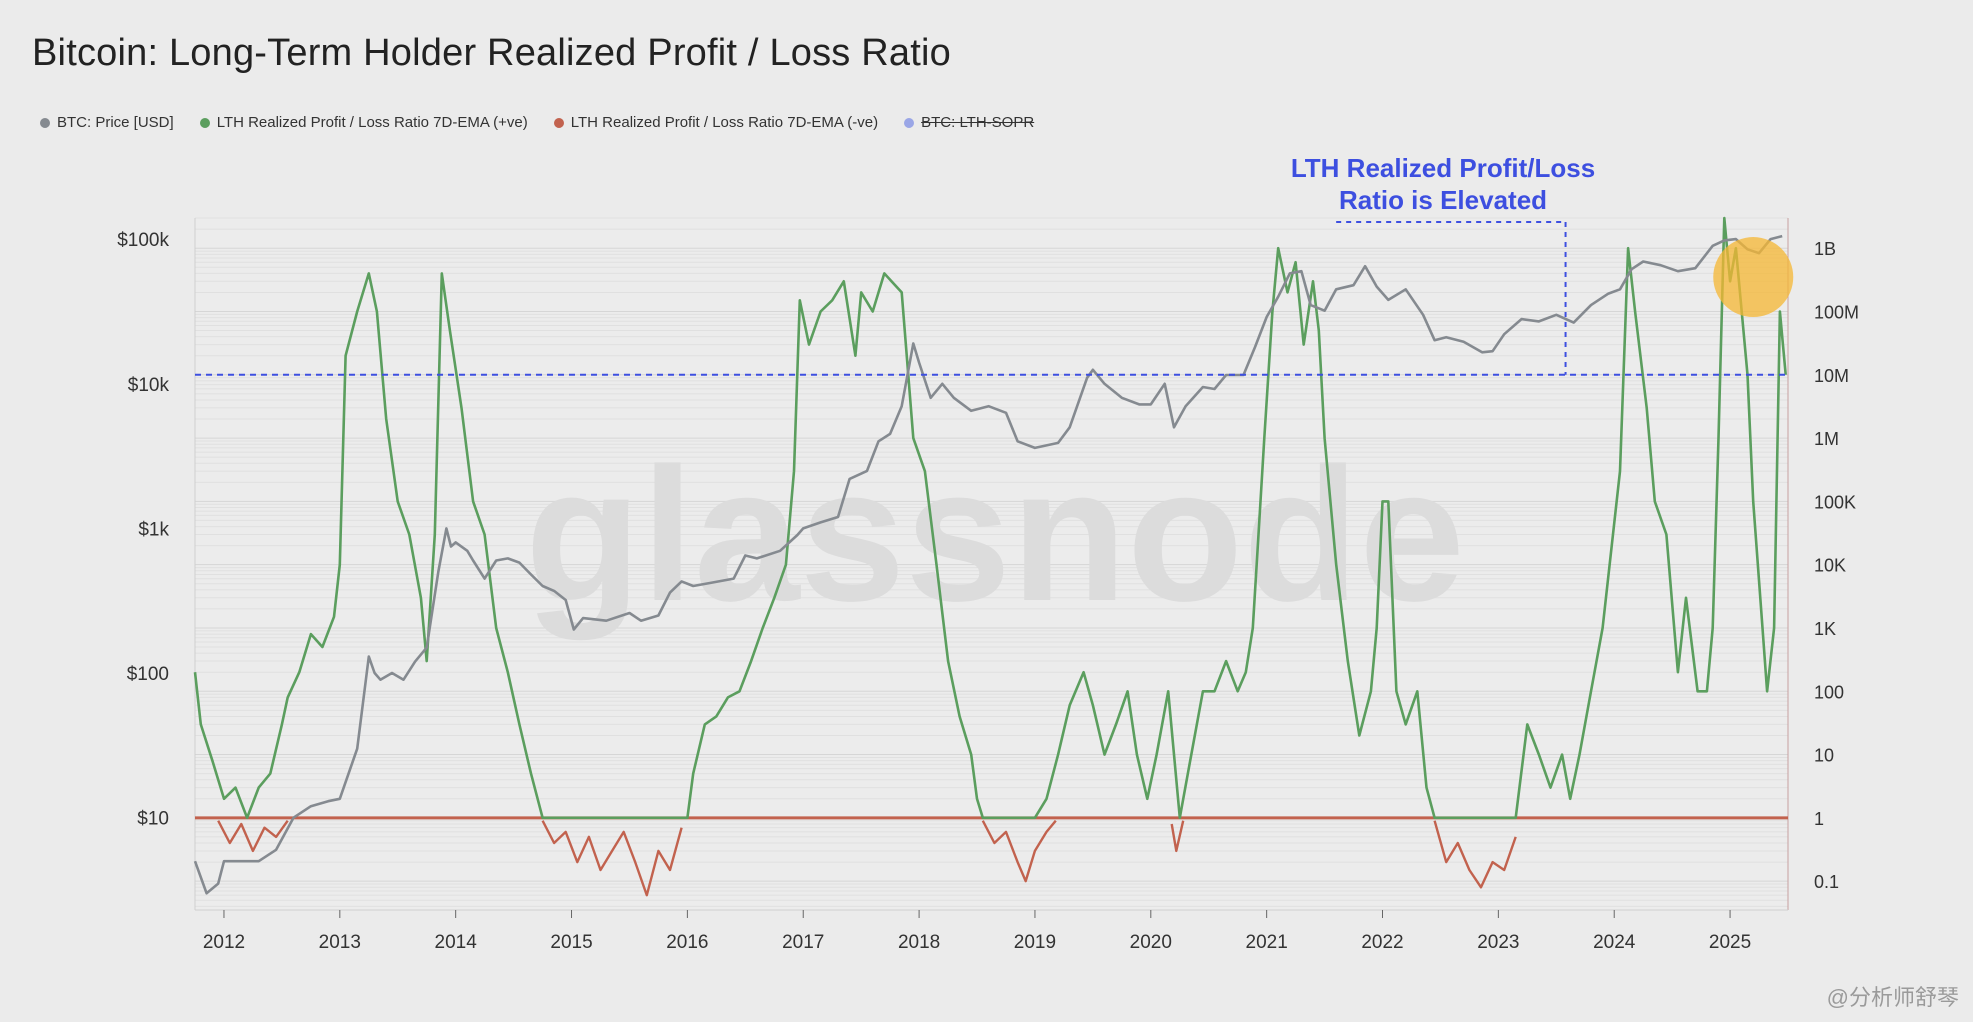  I want to click on annotation-line-2: Ratio is Elevated, so click(1443, 200).